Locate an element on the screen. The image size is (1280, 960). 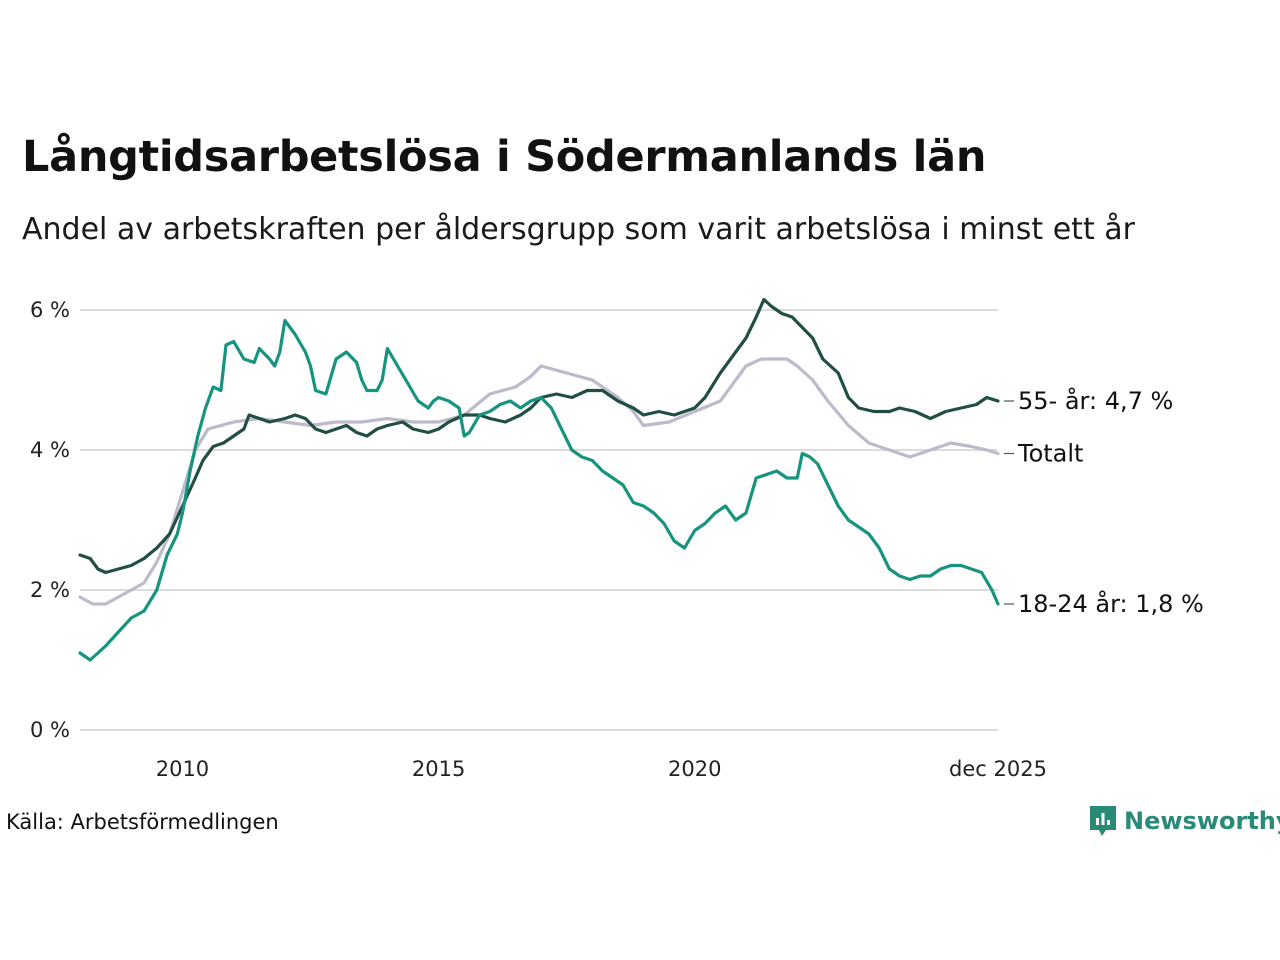
y-tick-label: 2 % is located at coordinates (50, 590).